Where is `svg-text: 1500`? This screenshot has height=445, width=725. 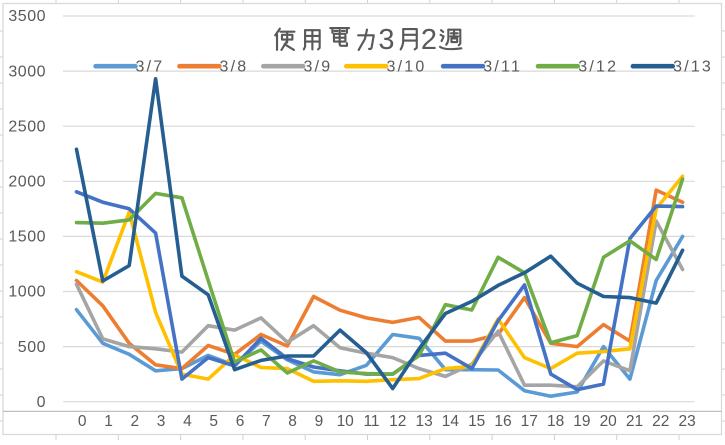 svg-text: 1500 is located at coordinates (27, 237).